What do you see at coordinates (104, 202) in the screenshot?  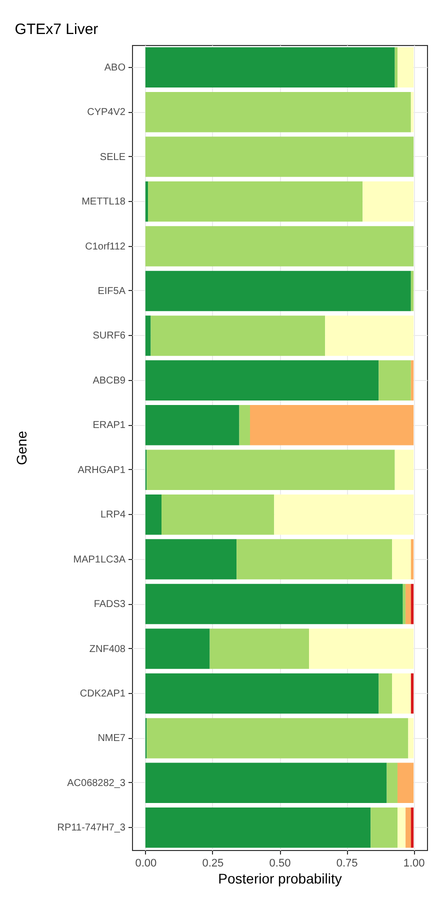 I see `y-tick-label: METTL18` at bounding box center [104, 202].